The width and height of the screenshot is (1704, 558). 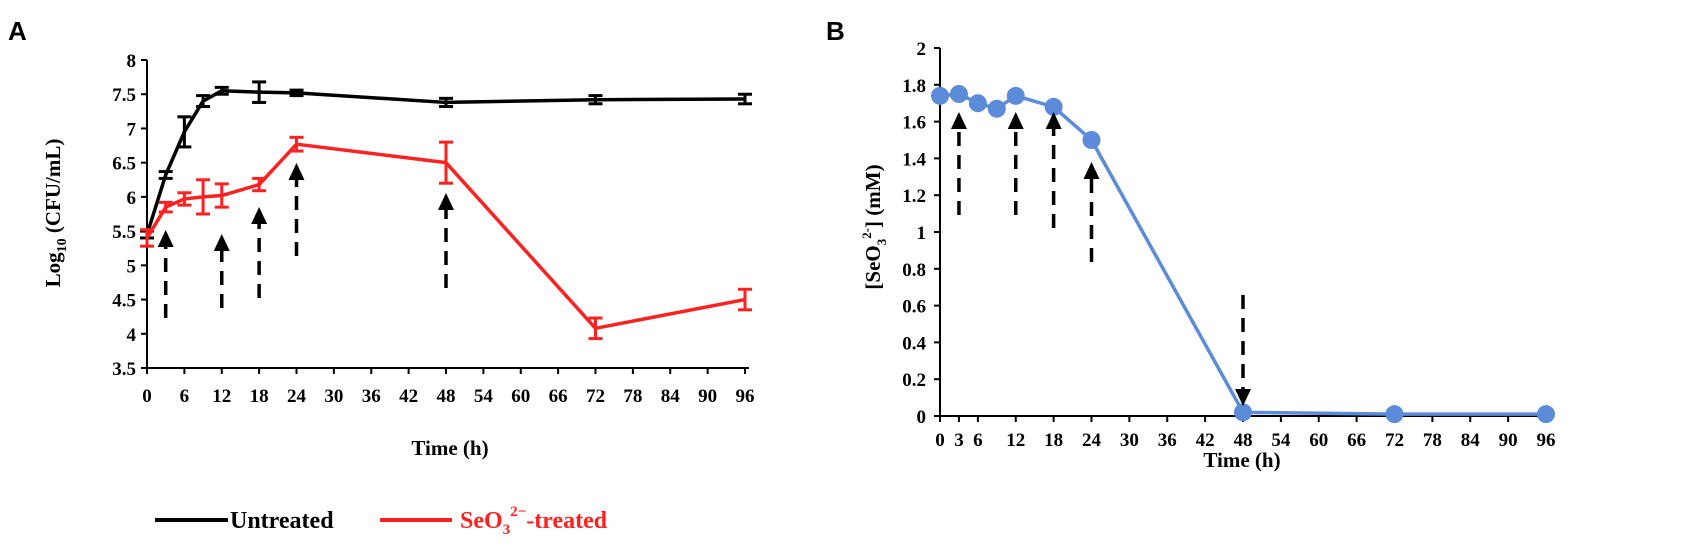 I want to click on x-tick-label: 3, so click(x=959, y=440).